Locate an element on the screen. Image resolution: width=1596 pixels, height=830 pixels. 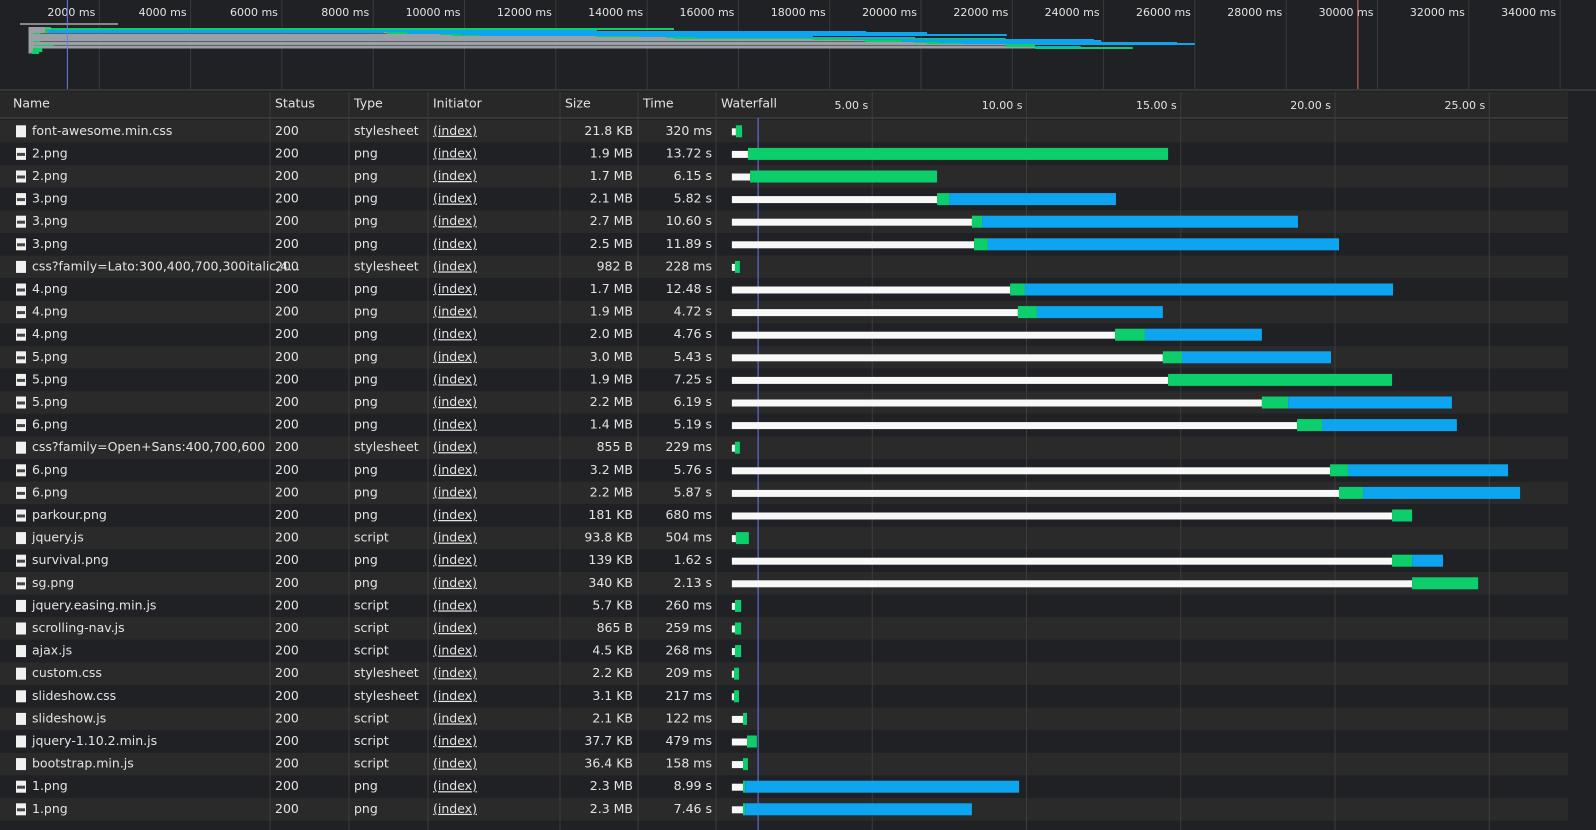
request-name: jquery.easing.min.js is located at coordinates (93, 604).